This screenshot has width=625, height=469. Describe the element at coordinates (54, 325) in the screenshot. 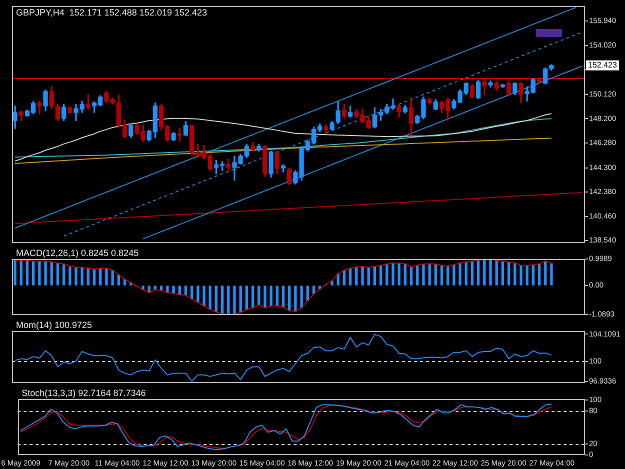

I see `chart-title: Mom(14) 100.9725` at that location.